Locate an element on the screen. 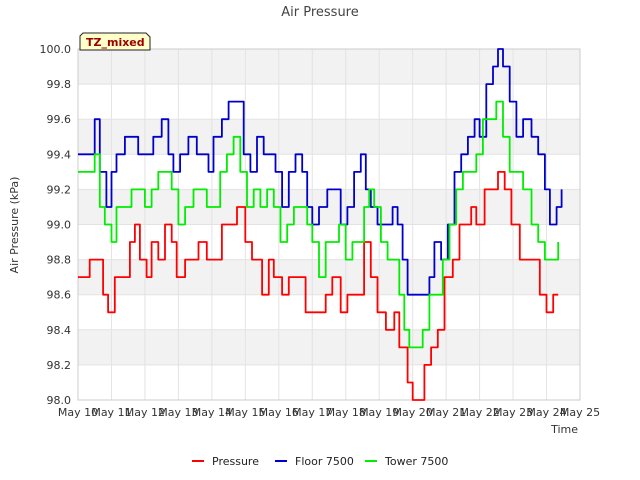 This screenshot has height=480, width=640. x-tick-label: May 16 is located at coordinates (279, 412).